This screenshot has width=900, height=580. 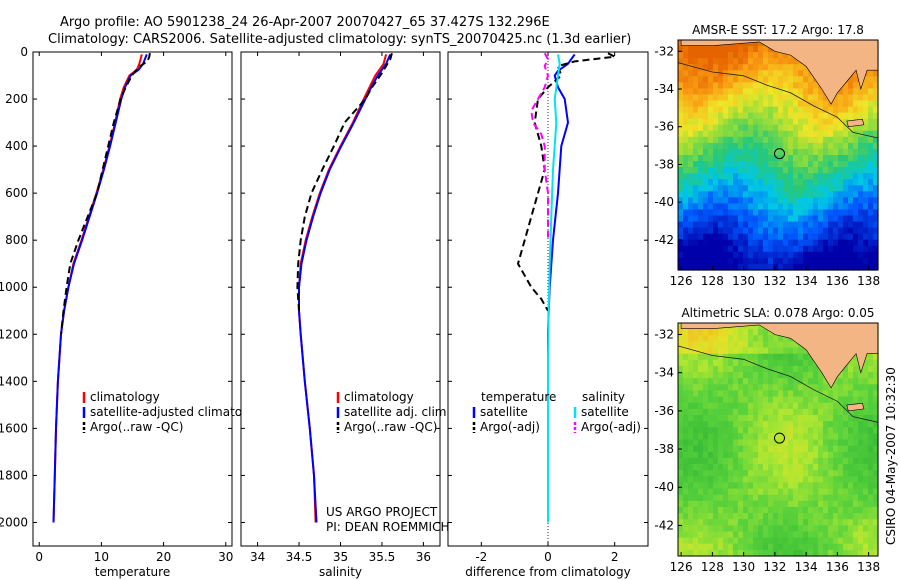 I want to click on difference-series-salinity-argo-adj-, so click(x=540, y=146).